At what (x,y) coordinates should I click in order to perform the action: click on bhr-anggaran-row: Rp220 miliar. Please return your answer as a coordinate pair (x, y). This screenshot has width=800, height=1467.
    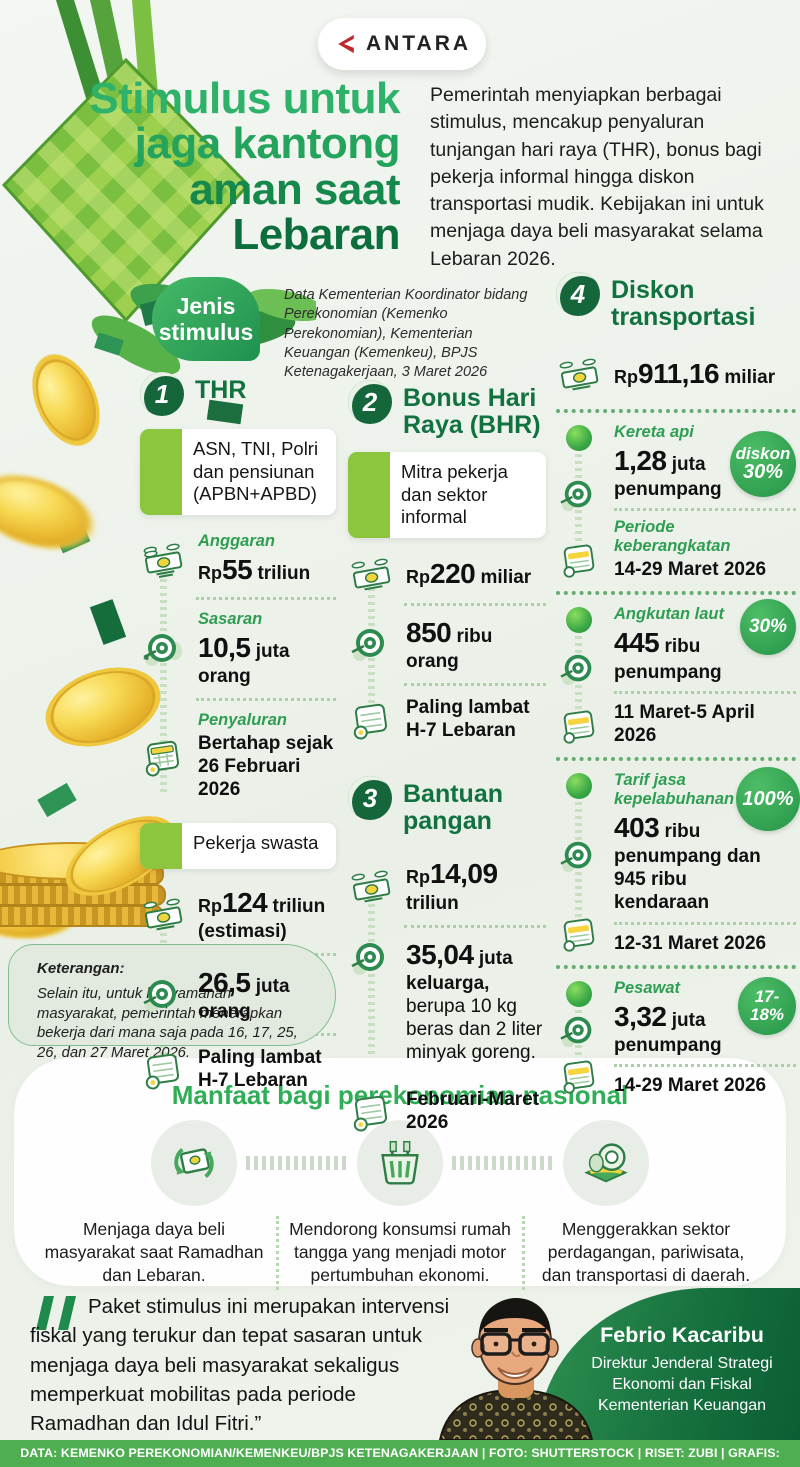
    Looking at the image, I should click on (447, 574).